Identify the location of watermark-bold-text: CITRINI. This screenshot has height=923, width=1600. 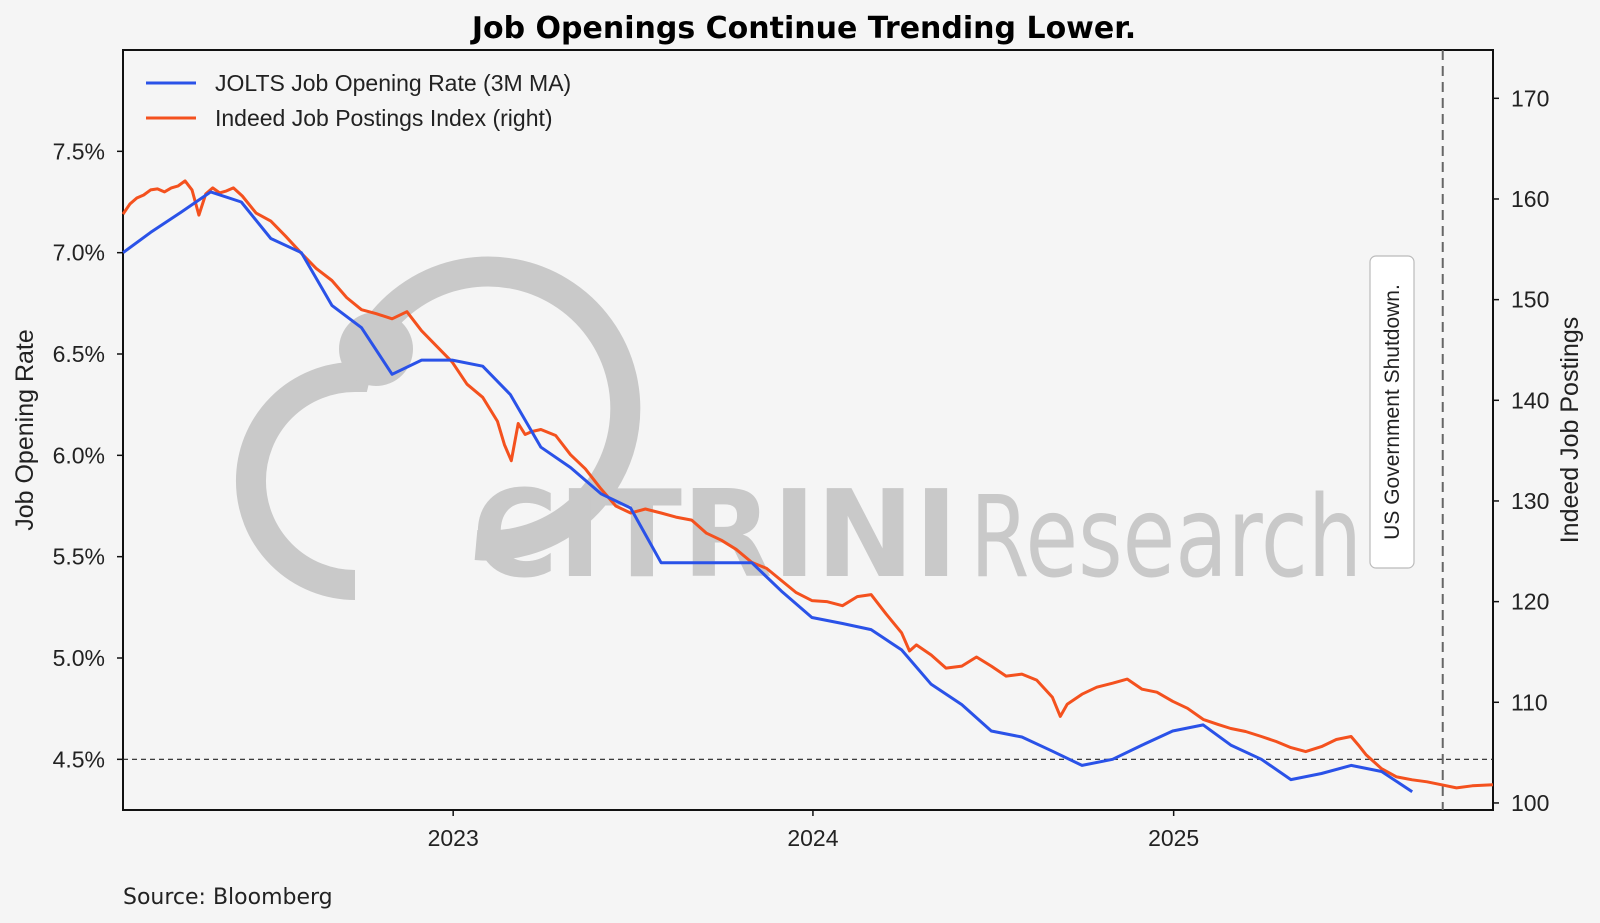
(715, 535).